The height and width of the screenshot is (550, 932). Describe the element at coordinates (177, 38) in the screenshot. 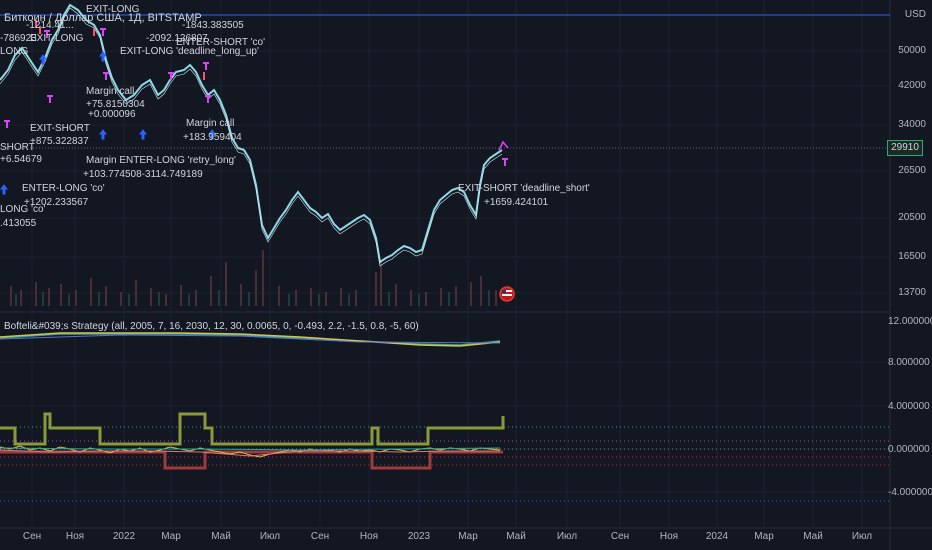

I see `trade-label: -2092.126807` at that location.